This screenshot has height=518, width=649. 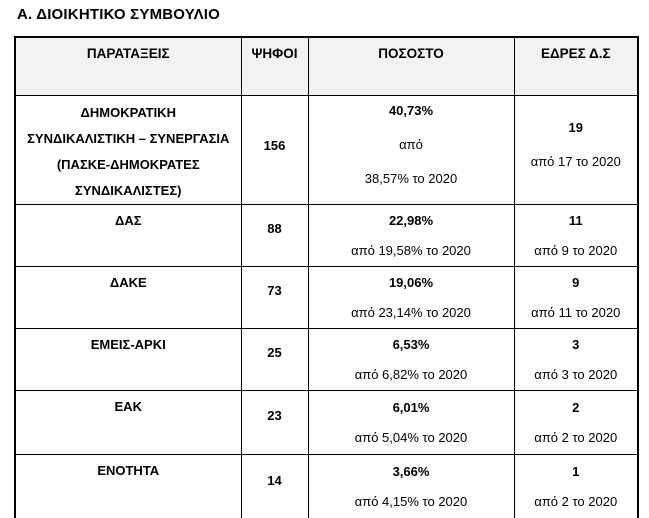 I want to click on seats-value: 19, so click(x=575, y=127).